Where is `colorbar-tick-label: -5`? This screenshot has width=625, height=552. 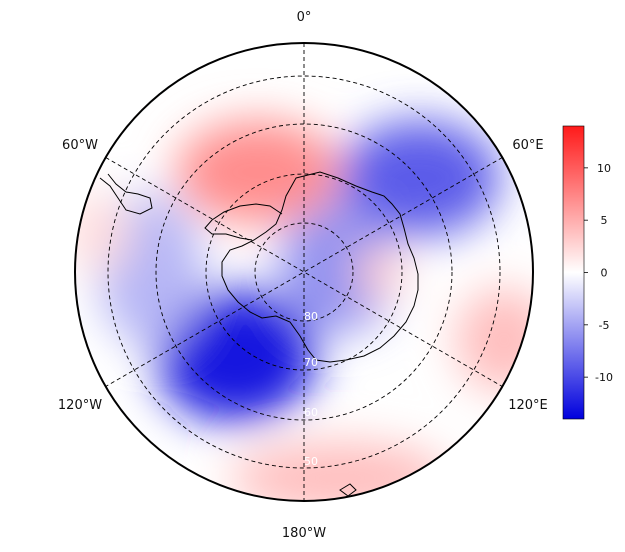
colorbar-tick-label: -5 is located at coordinates (604, 325).